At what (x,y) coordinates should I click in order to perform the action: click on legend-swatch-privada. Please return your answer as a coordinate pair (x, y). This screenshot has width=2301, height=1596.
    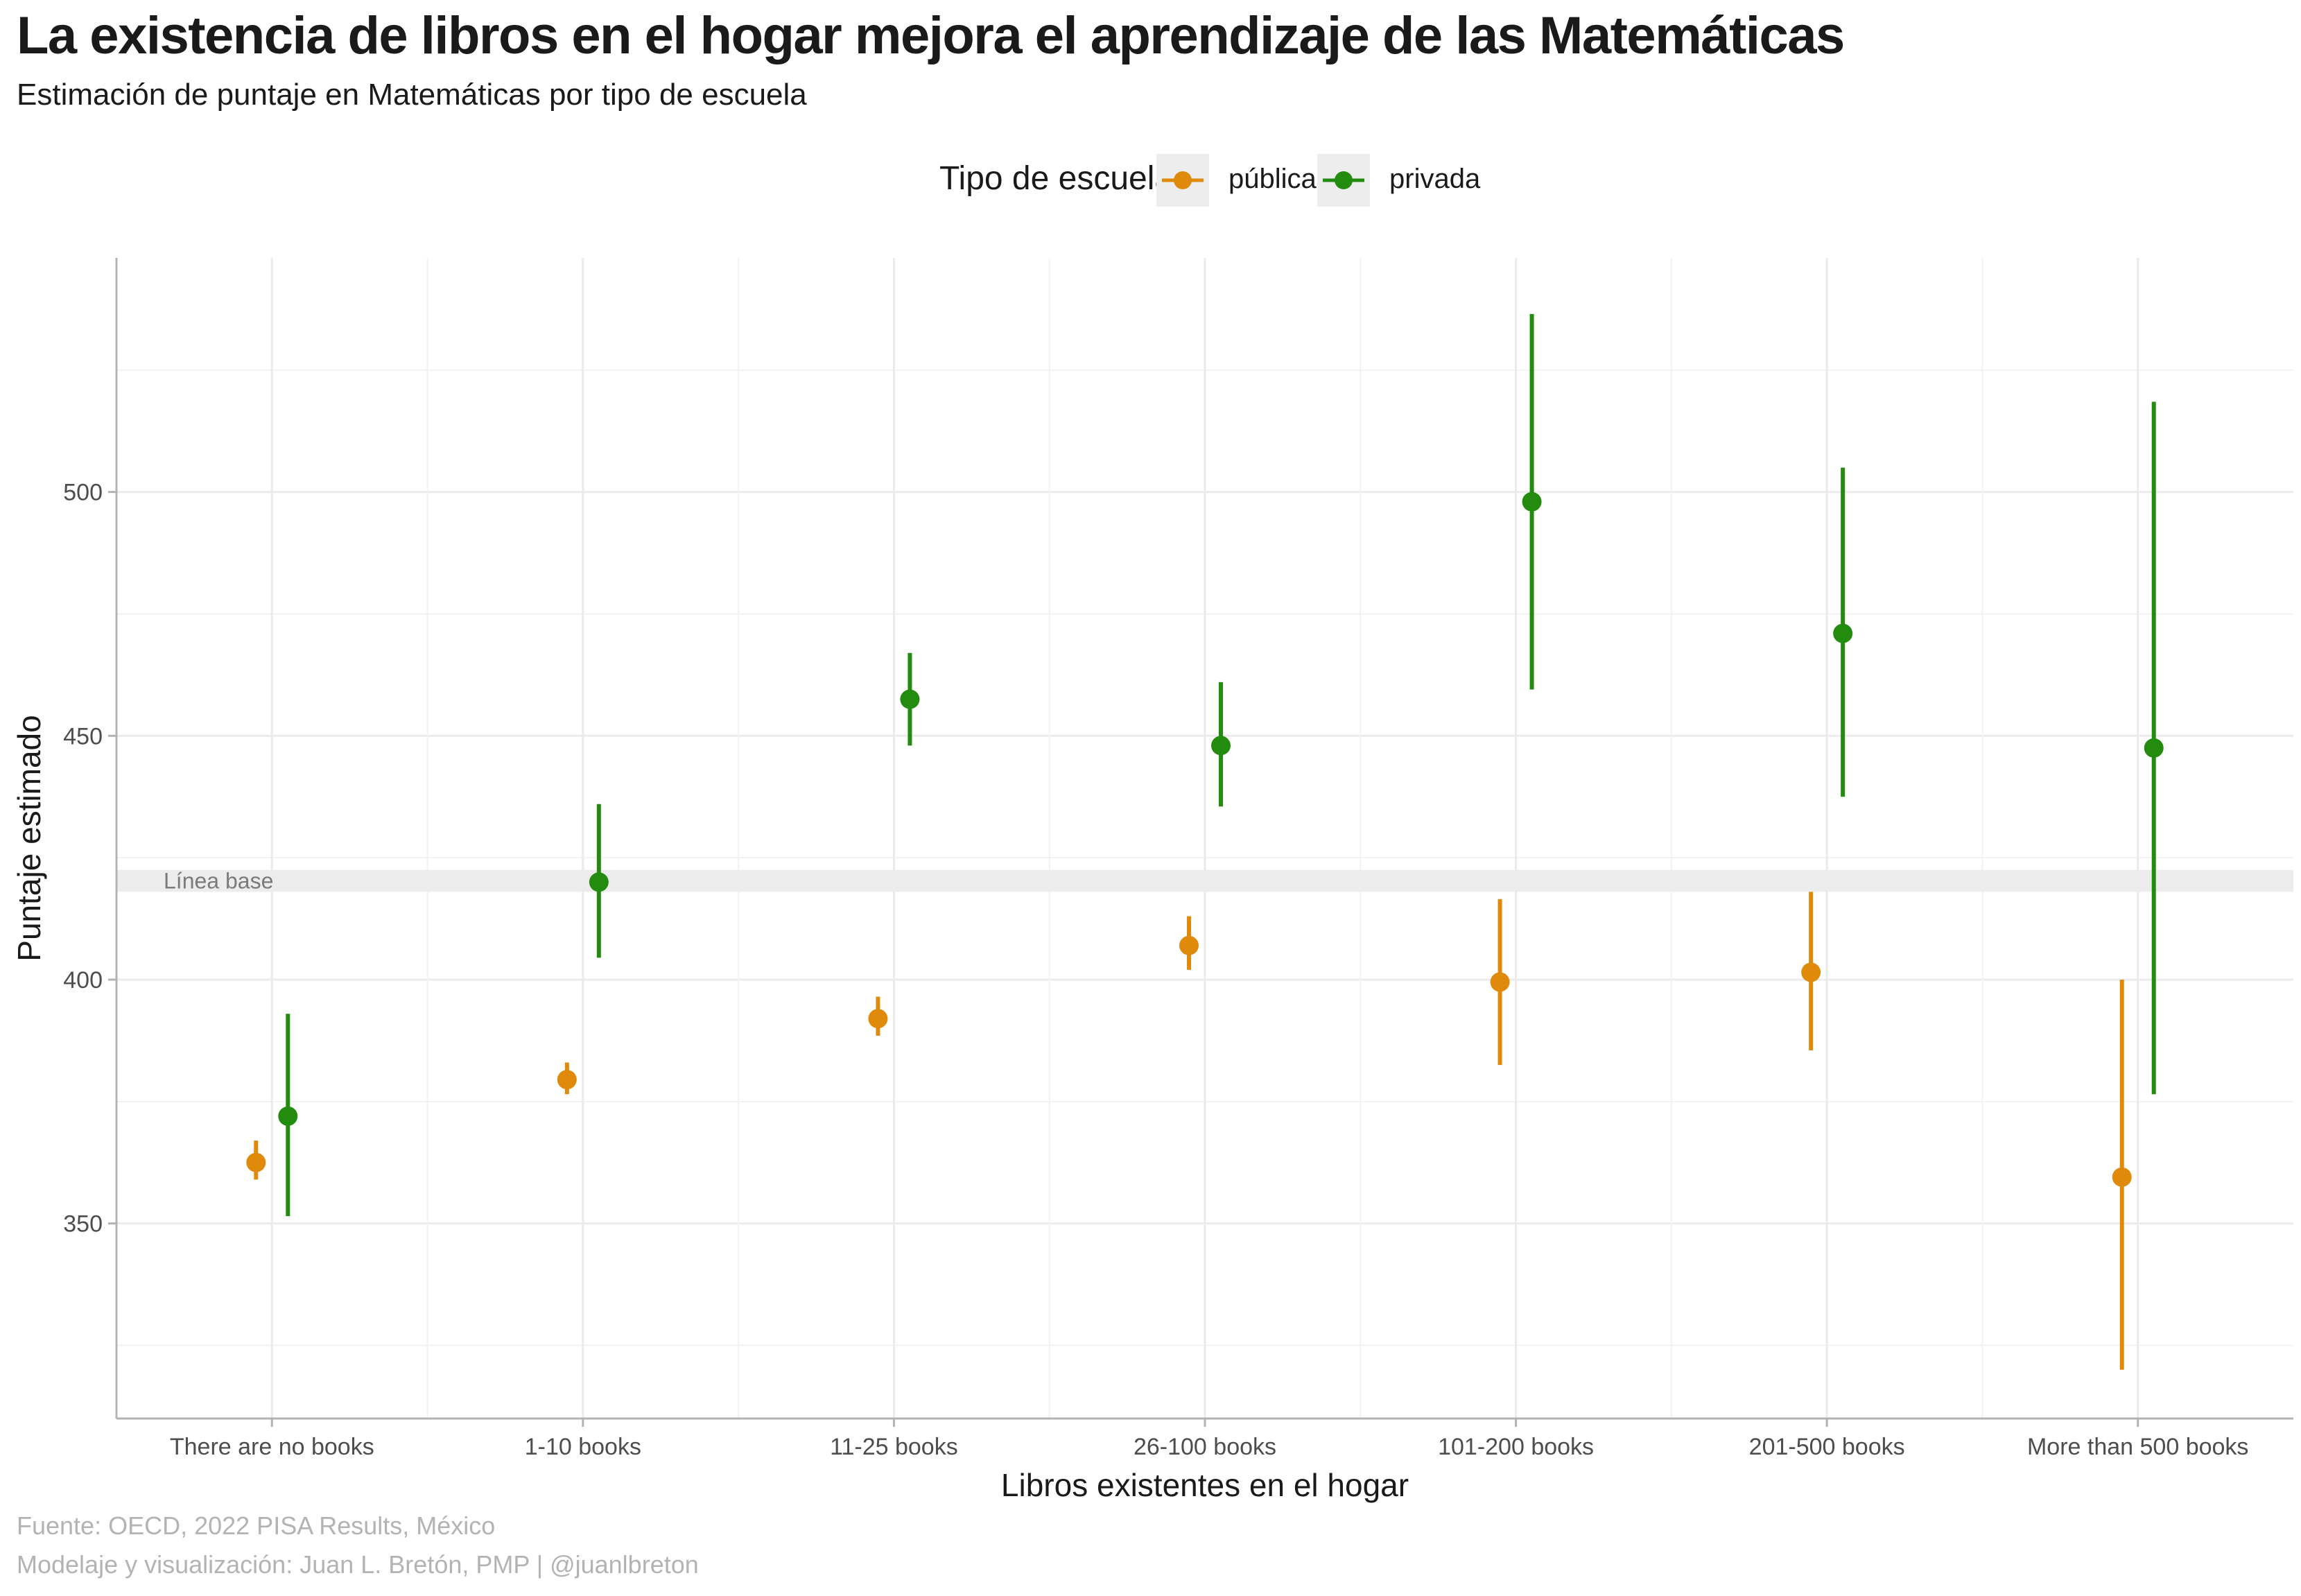
    Looking at the image, I should click on (1343, 180).